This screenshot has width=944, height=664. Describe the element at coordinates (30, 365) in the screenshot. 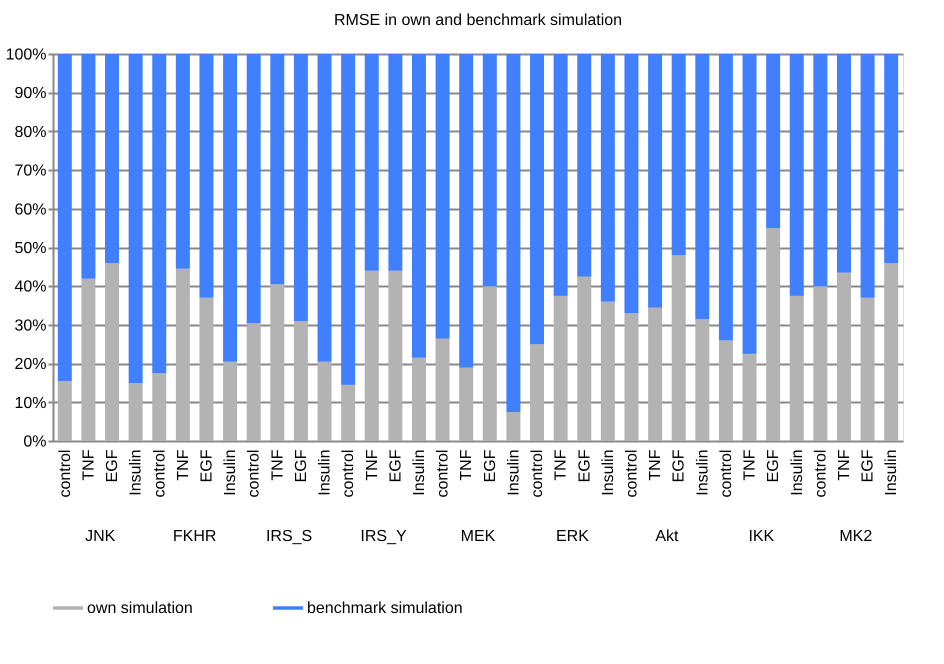

I see `y-tick-label: 20%` at that location.